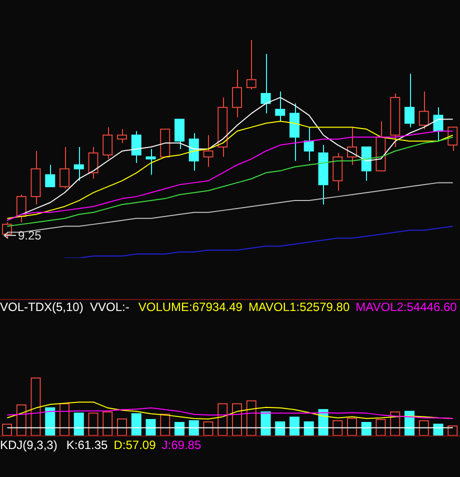 The image size is (460, 477). Describe the element at coordinates (182, 445) in the screenshot. I see `legend-label: J:69.85` at that location.